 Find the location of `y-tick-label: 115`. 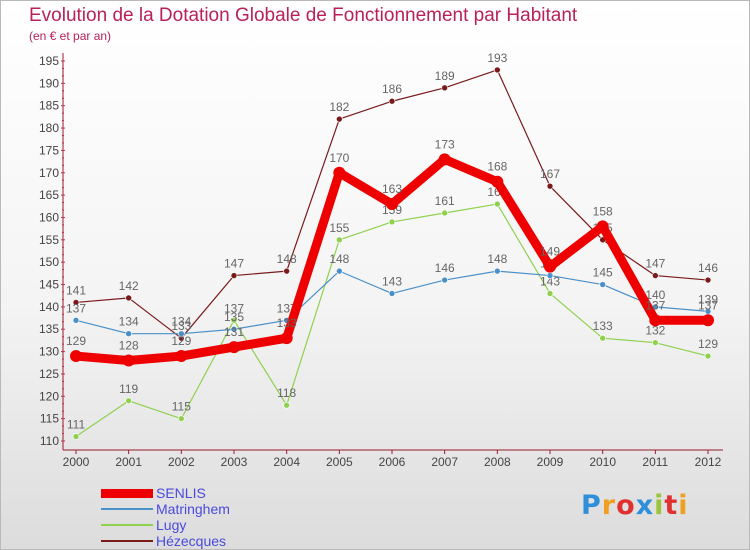

y-tick-label: 115 is located at coordinates (49, 419).